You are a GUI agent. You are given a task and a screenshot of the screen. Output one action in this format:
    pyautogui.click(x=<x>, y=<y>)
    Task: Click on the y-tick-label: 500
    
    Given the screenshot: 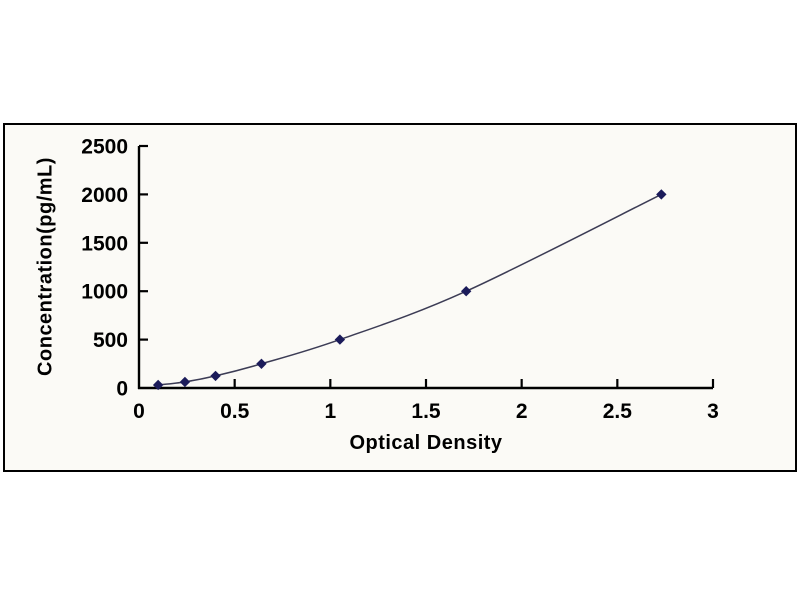 What is the action you would take?
    pyautogui.click(x=110, y=340)
    